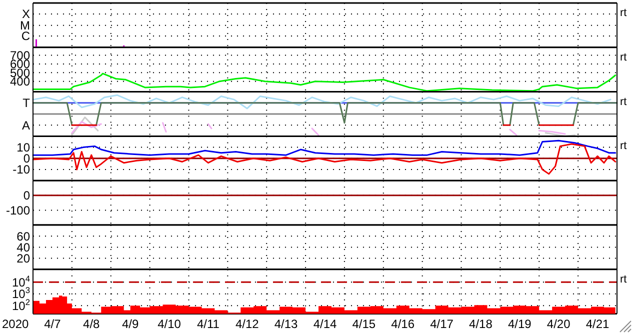  Describe the element at coordinates (26, 125) in the screenshot. I see `ref-line-label: A` at that location.